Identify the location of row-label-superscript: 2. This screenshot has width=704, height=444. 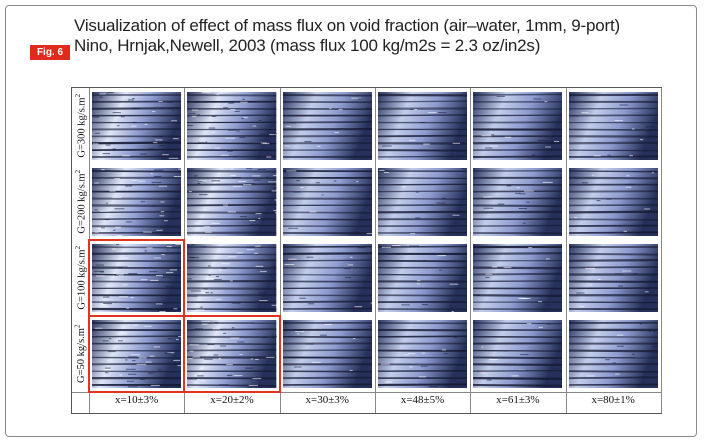
(77, 172).